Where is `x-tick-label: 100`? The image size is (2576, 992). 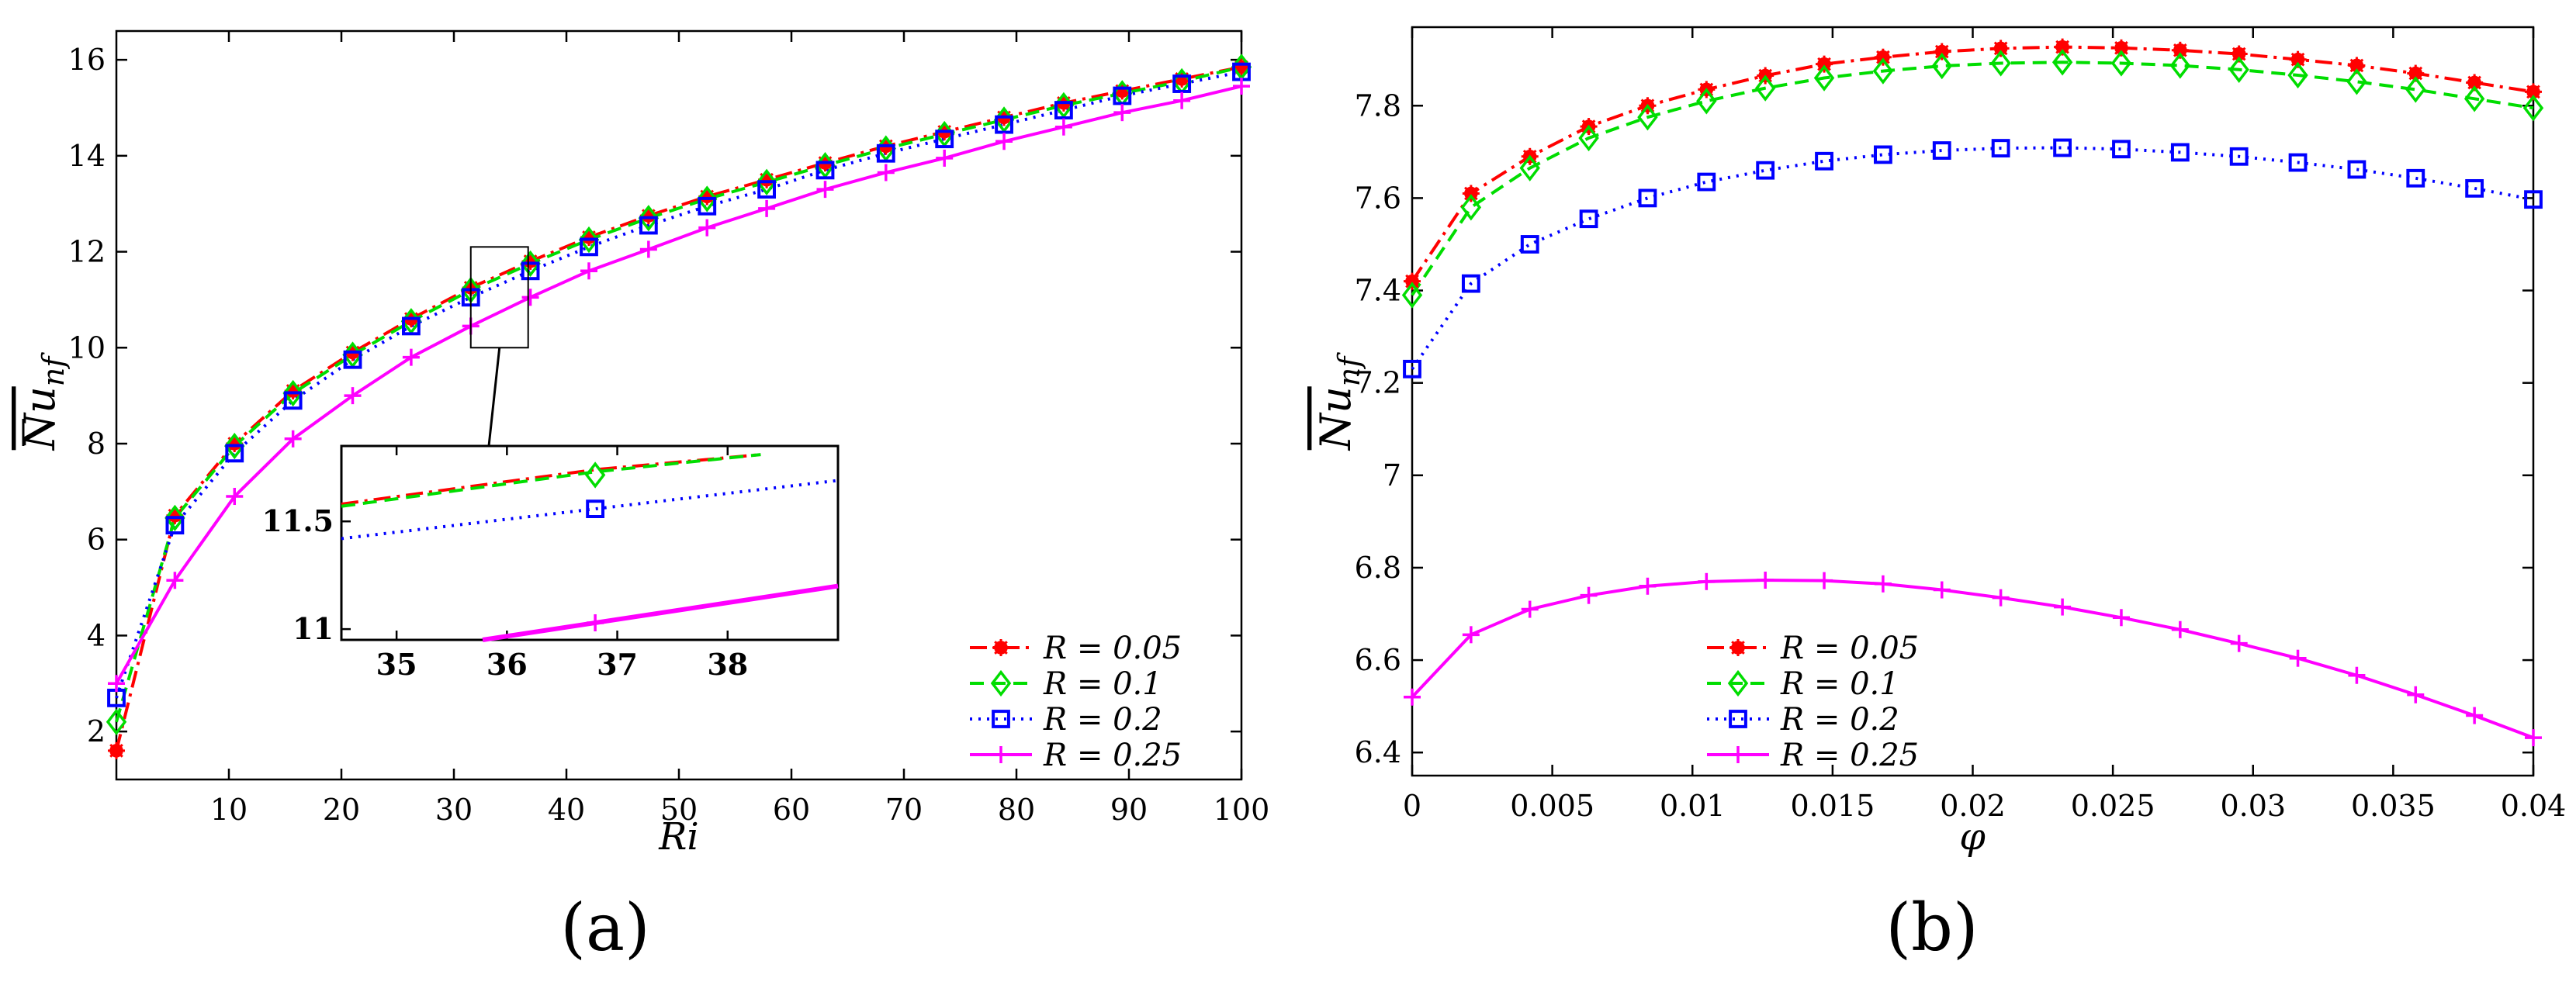
x-tick-label: 100 is located at coordinates (1242, 810).